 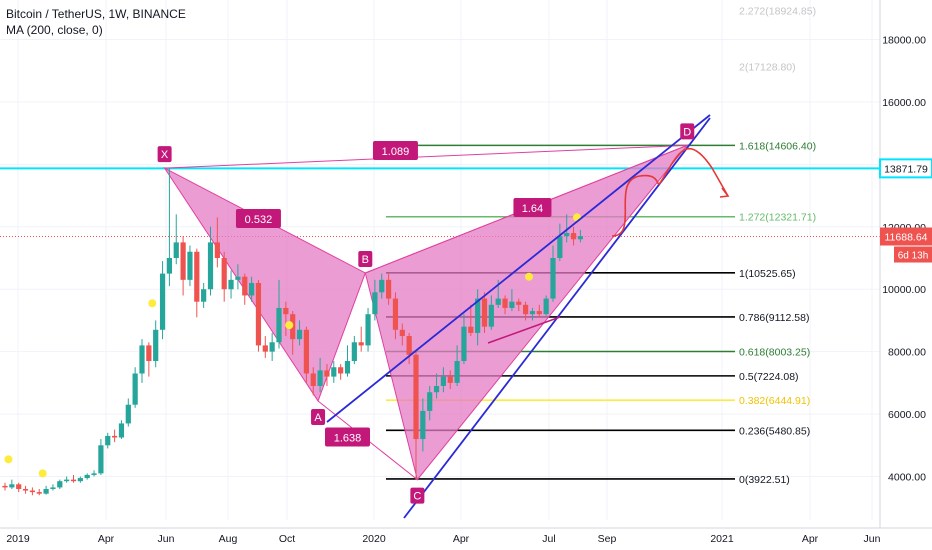 I want to click on ratio-label-3: 1.64, so click(x=532, y=209).